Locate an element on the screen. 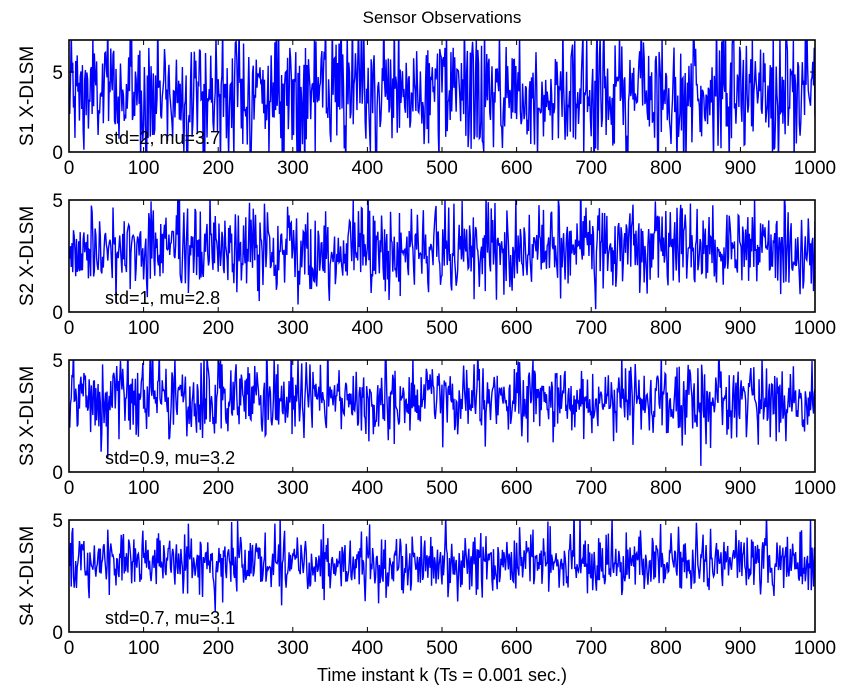 This screenshot has height=696, width=842. y-axis-label: S3 X-DLSM is located at coordinates (27, 416).